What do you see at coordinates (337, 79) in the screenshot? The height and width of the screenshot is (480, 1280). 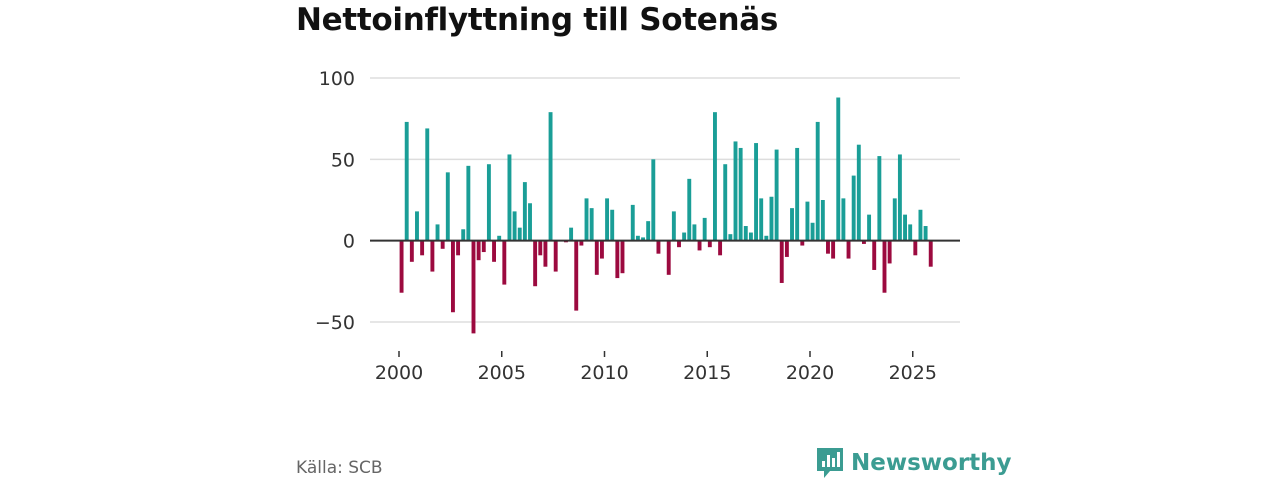 I see `y-tick-label: 100` at bounding box center [337, 79].